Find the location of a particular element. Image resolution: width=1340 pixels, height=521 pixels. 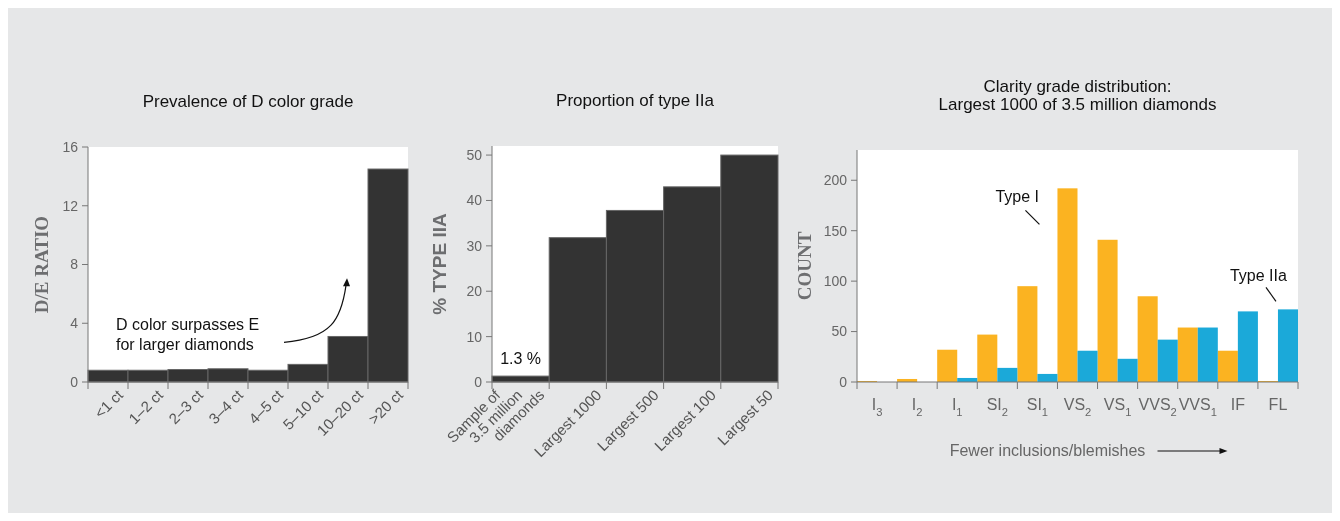

x-tick-label: VVS$_{1}$ is located at coordinates (1197, 407).